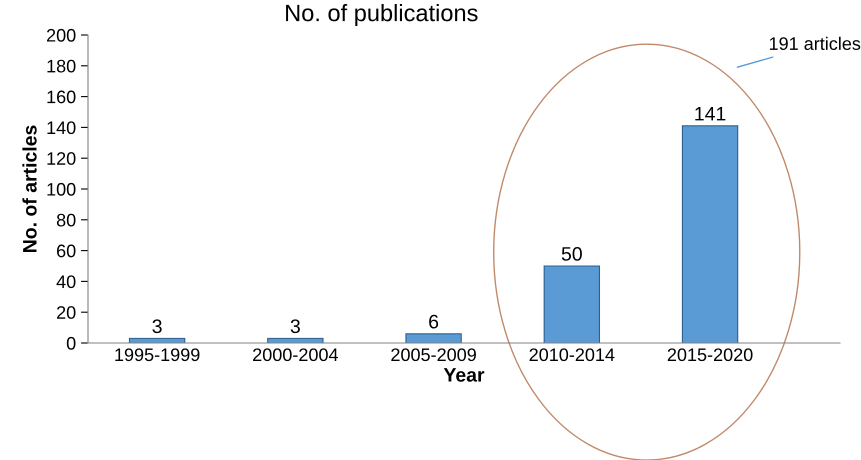  What do you see at coordinates (61, 97) in the screenshot?
I see `y-tick-label: 160` at bounding box center [61, 97].